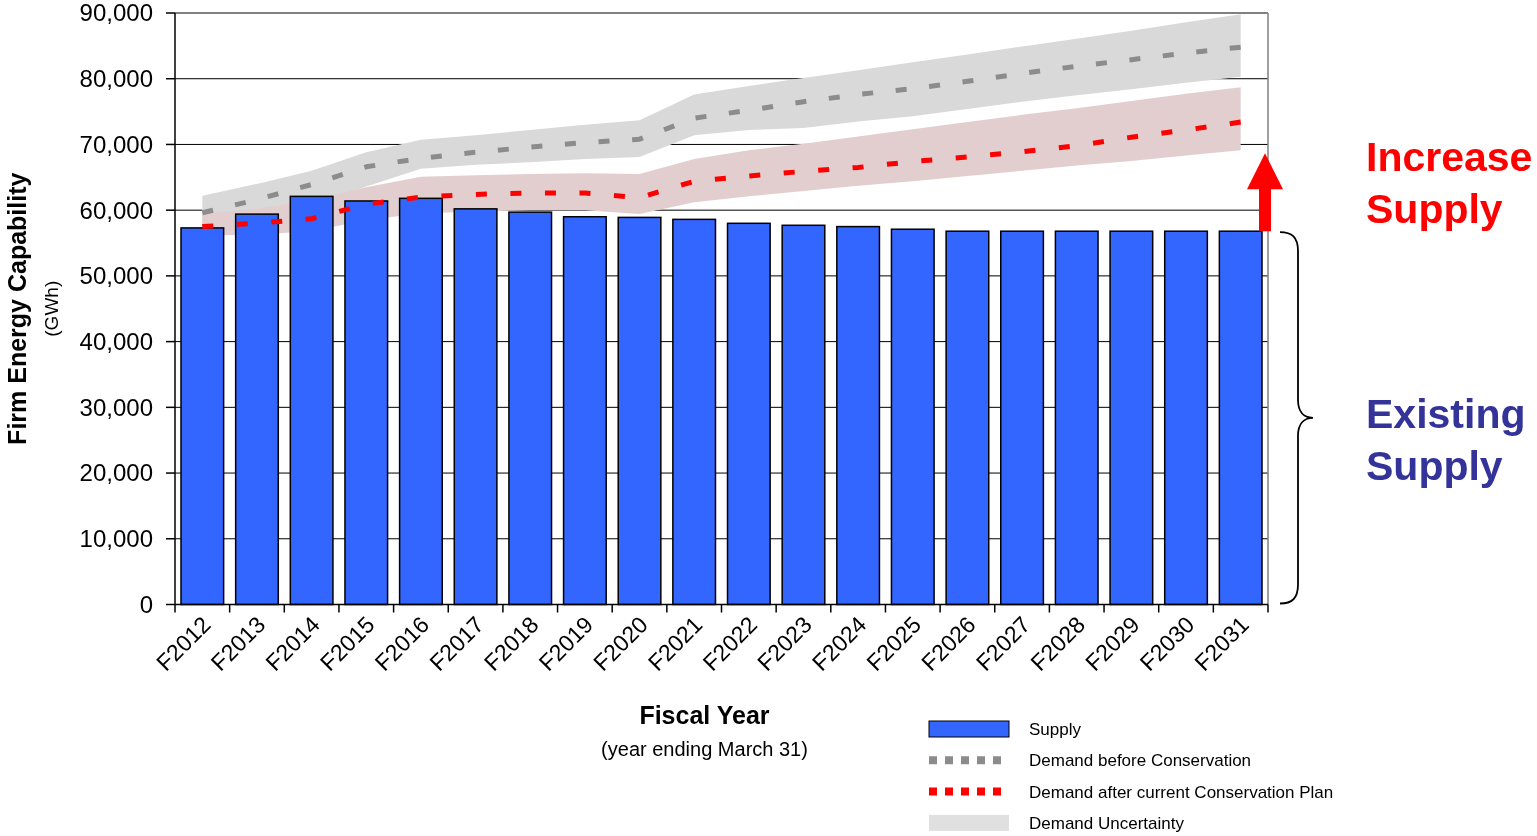  What do you see at coordinates (1181, 792) in the screenshot?
I see `legend-label: Demand after current Conservation Plan` at bounding box center [1181, 792].